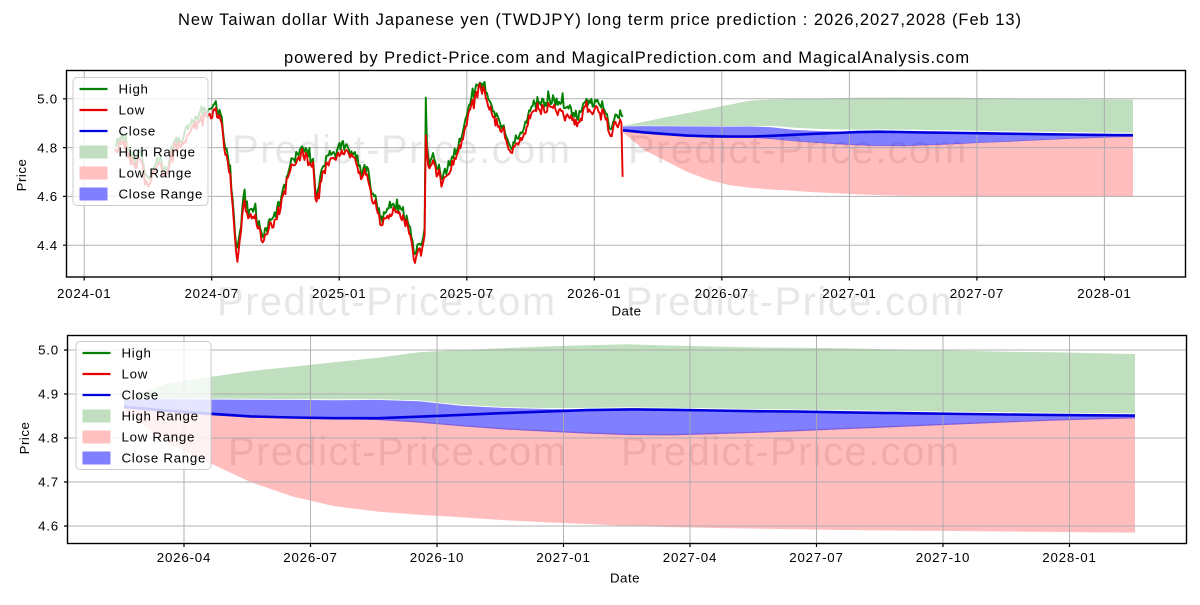 Image resolution: width=1200 pixels, height=605 pixels. I want to click on svg-text: 2024-01, so click(84, 293).